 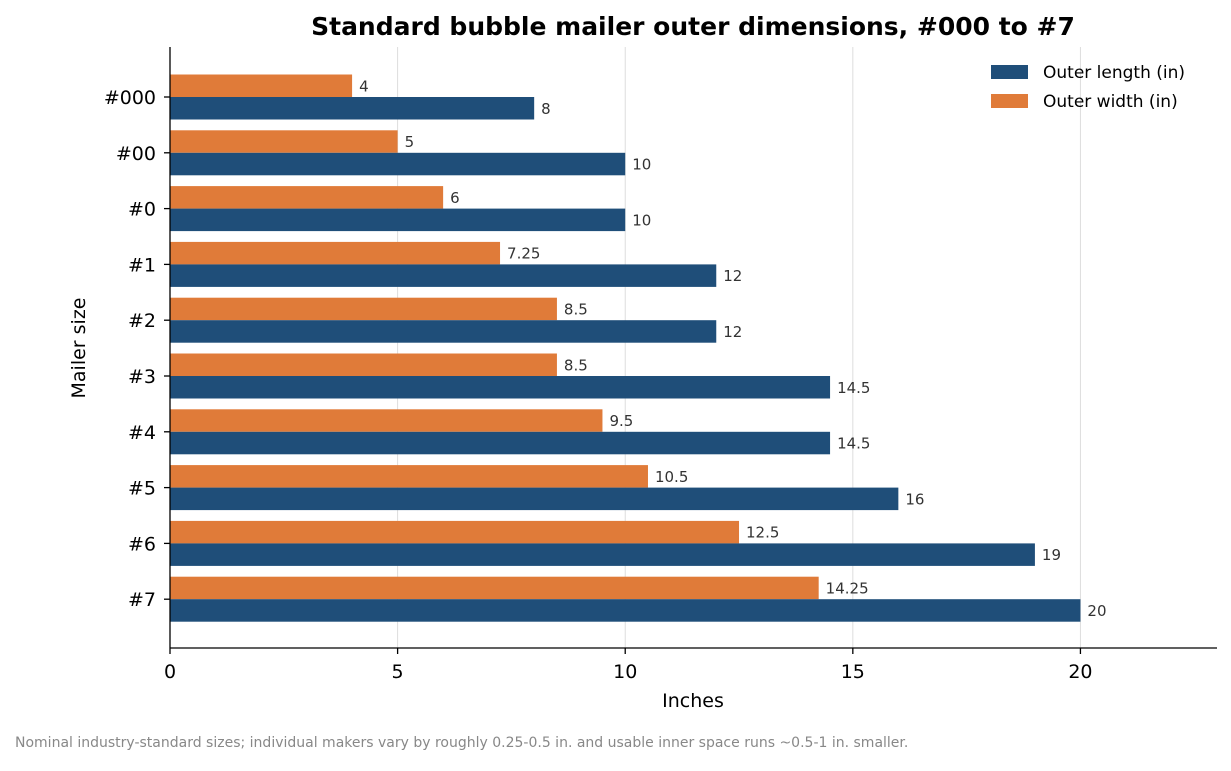 I want to click on legend: Outer length (in) Outer width (in), so click(x=1088, y=87).